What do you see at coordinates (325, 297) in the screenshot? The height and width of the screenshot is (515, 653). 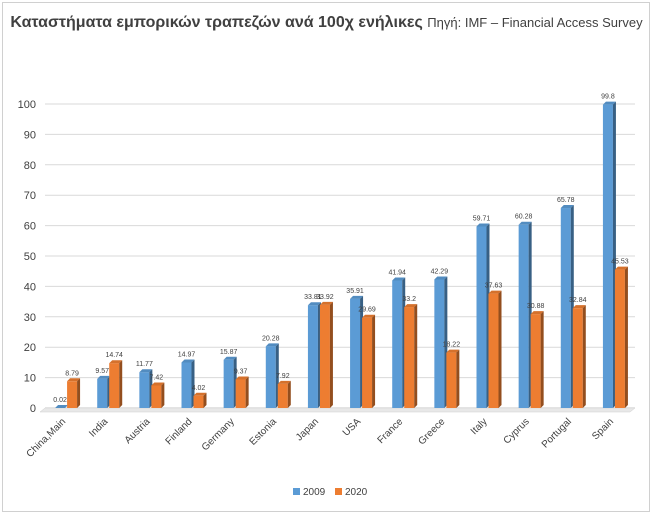 I see `data-label: 33.92` at bounding box center [325, 297].